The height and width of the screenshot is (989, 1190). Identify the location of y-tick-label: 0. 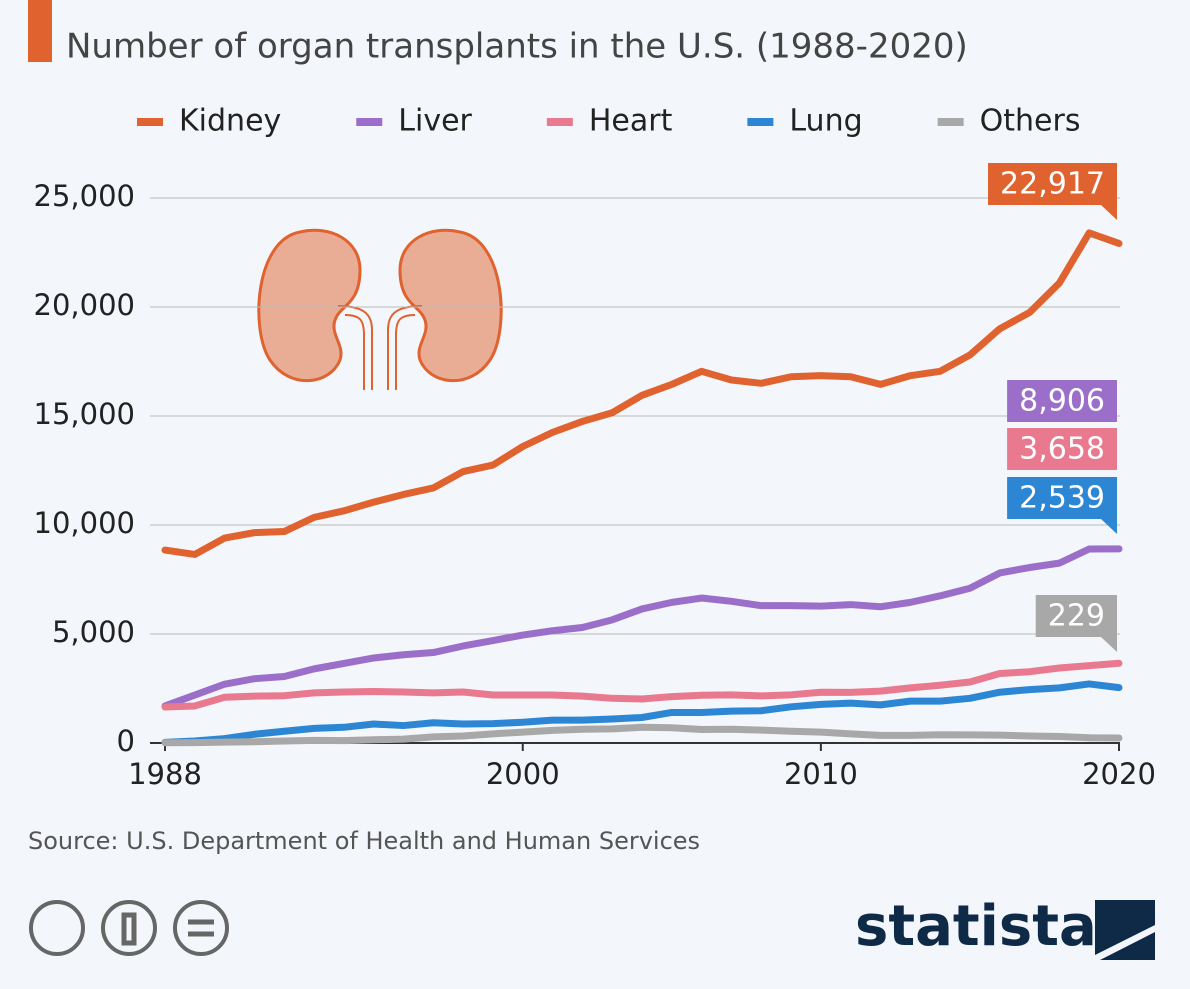
(126, 741).